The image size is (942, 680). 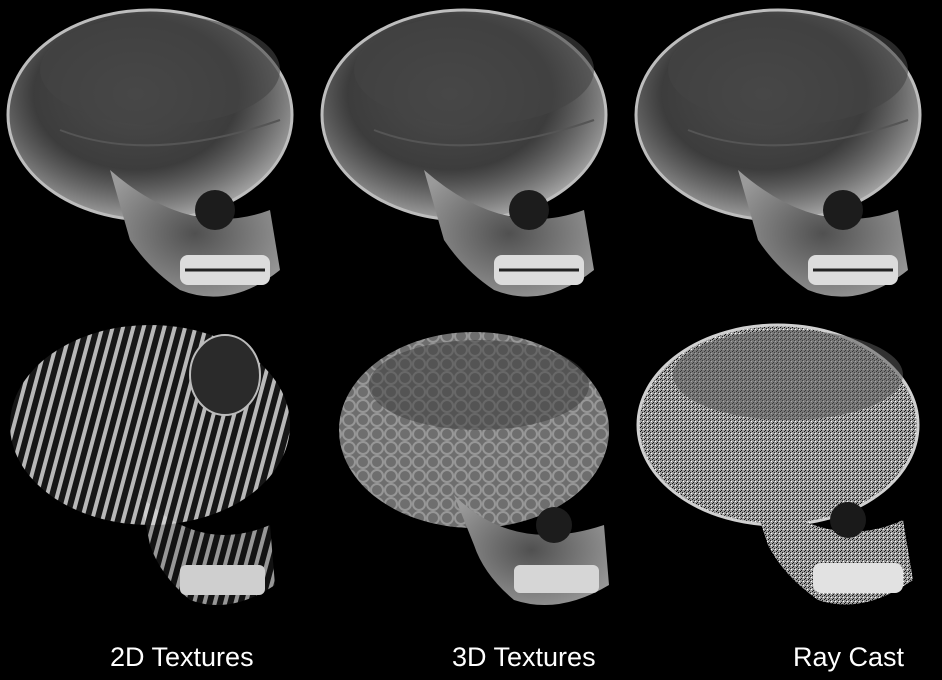 I want to click on caption-3d-textures: 3D Textures, so click(x=524, y=657).